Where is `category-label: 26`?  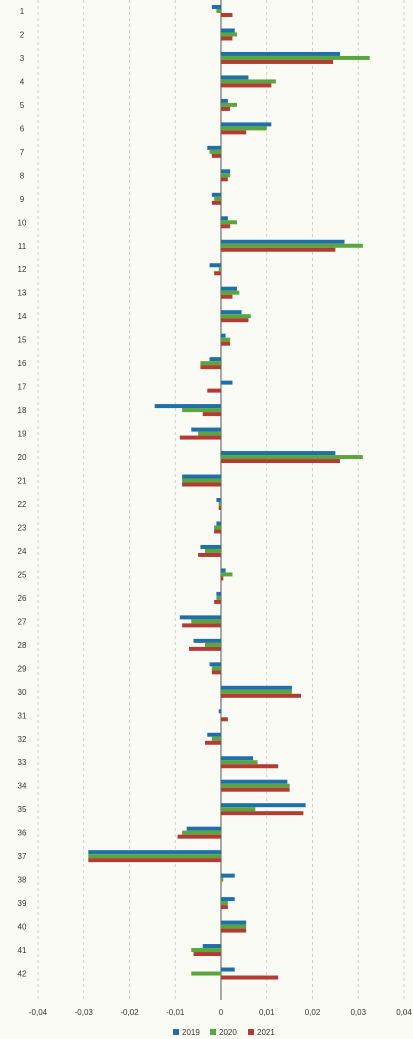 category-label: 26 is located at coordinates (22, 598).